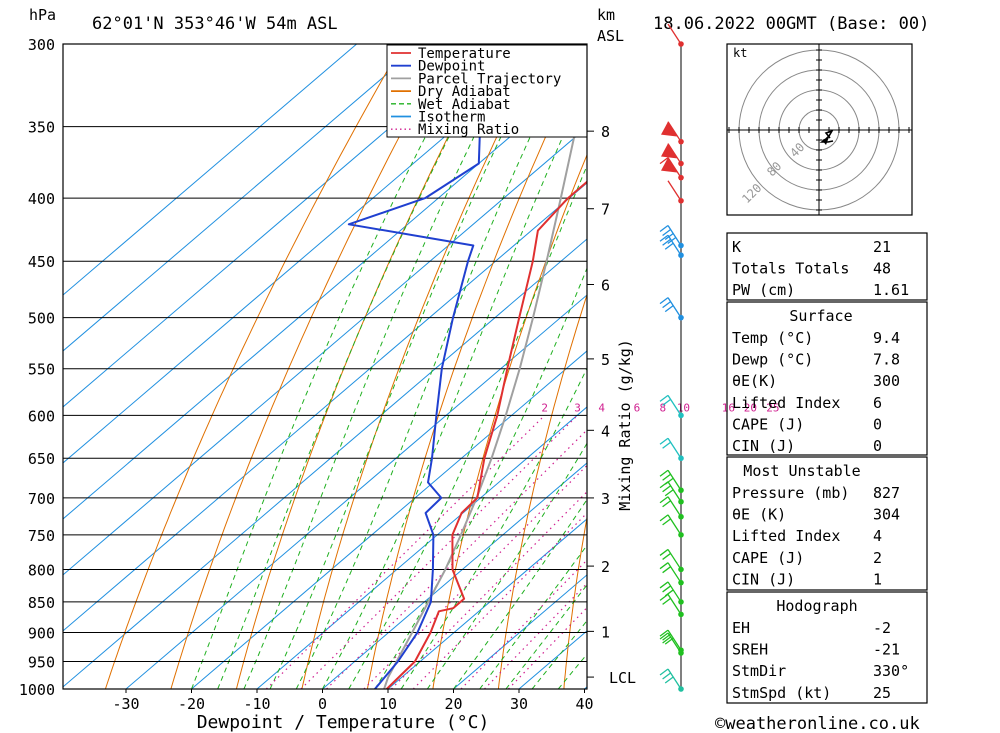 This screenshot has height=733, width=1000. I want to click on hodograph: 40 80 120 kt, so click(819, 129).